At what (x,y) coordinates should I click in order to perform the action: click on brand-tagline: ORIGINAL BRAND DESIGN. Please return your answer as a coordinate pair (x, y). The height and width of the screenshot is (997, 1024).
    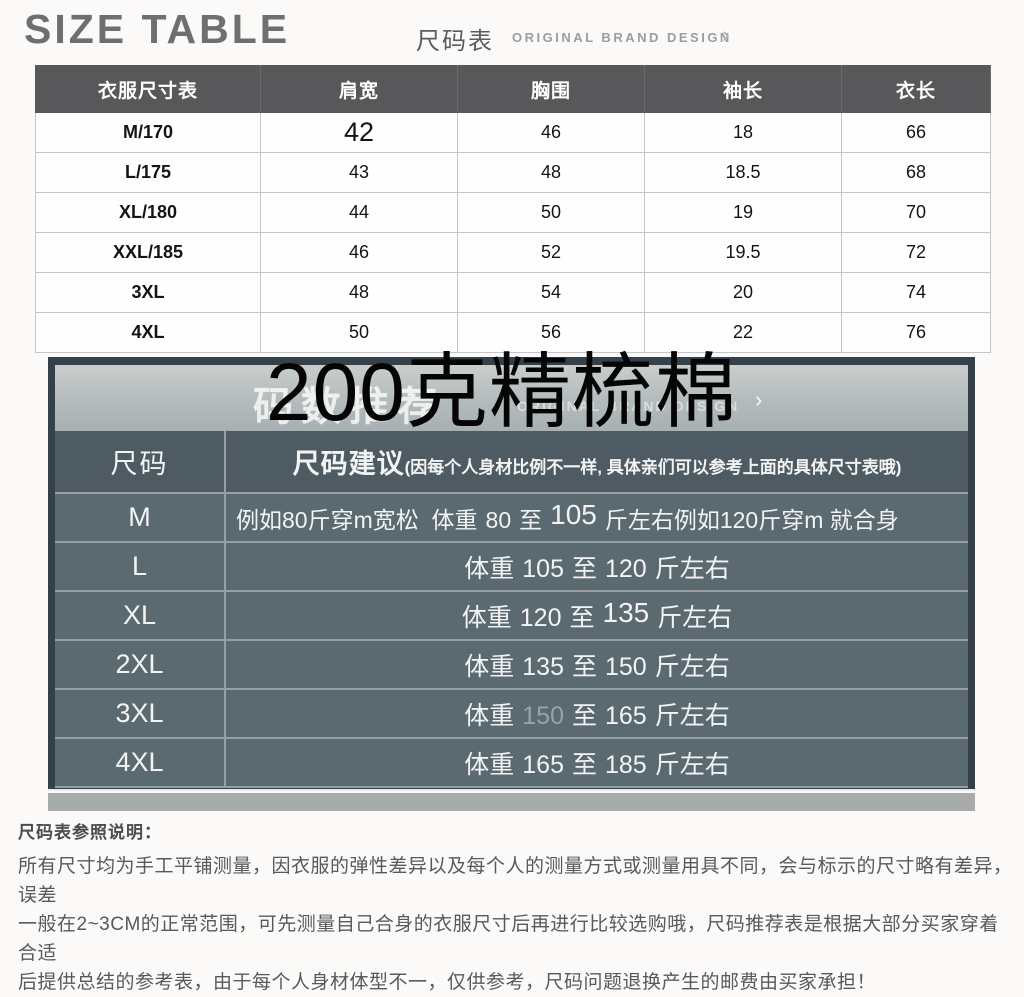
    Looking at the image, I should click on (622, 37).